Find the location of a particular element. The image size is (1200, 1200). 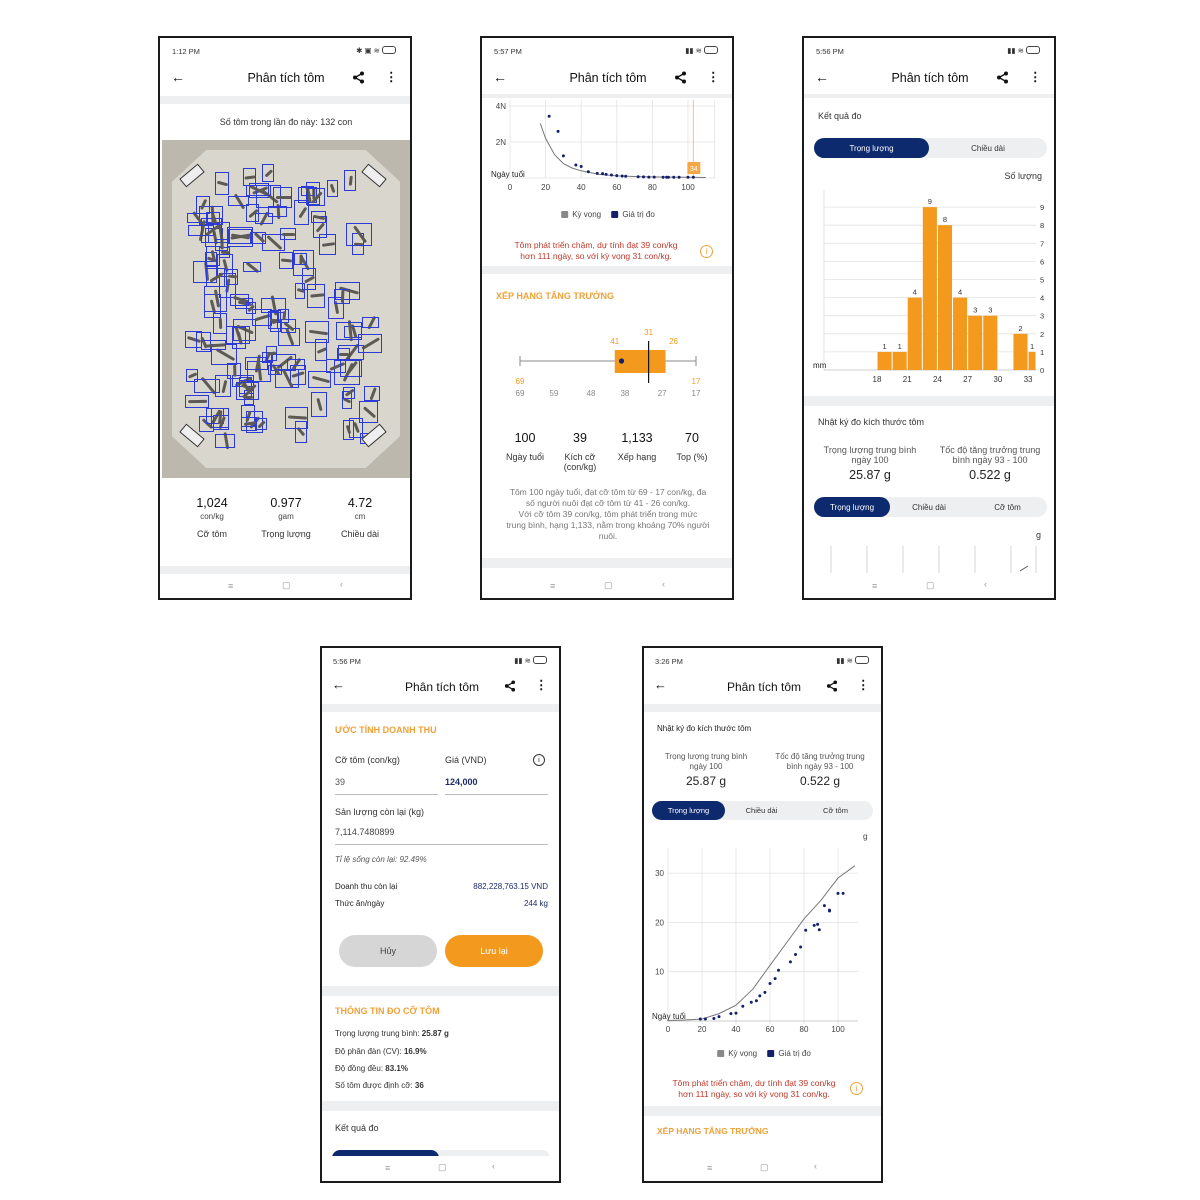

cancel-button: Hủy is located at coordinates (388, 951).